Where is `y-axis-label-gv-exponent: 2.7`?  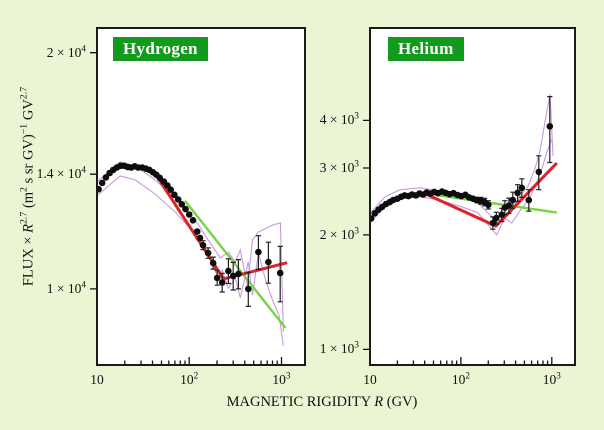
y-axis-label-gv-exponent: 2.7 is located at coordinates (24, 93).